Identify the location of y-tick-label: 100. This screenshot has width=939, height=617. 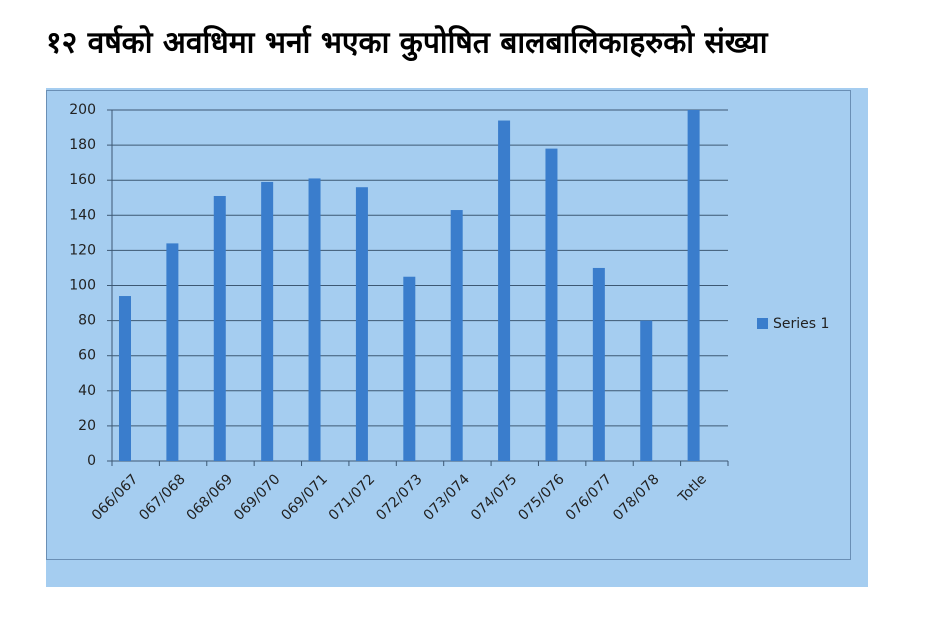
(82, 286).